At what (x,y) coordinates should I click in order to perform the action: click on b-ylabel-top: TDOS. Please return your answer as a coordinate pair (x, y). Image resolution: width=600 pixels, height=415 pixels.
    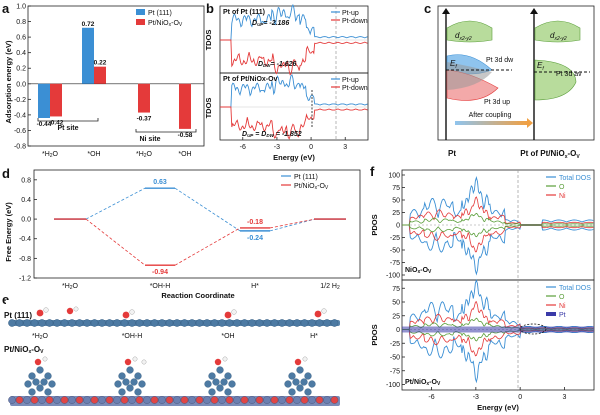
    Looking at the image, I should click on (208, 40).